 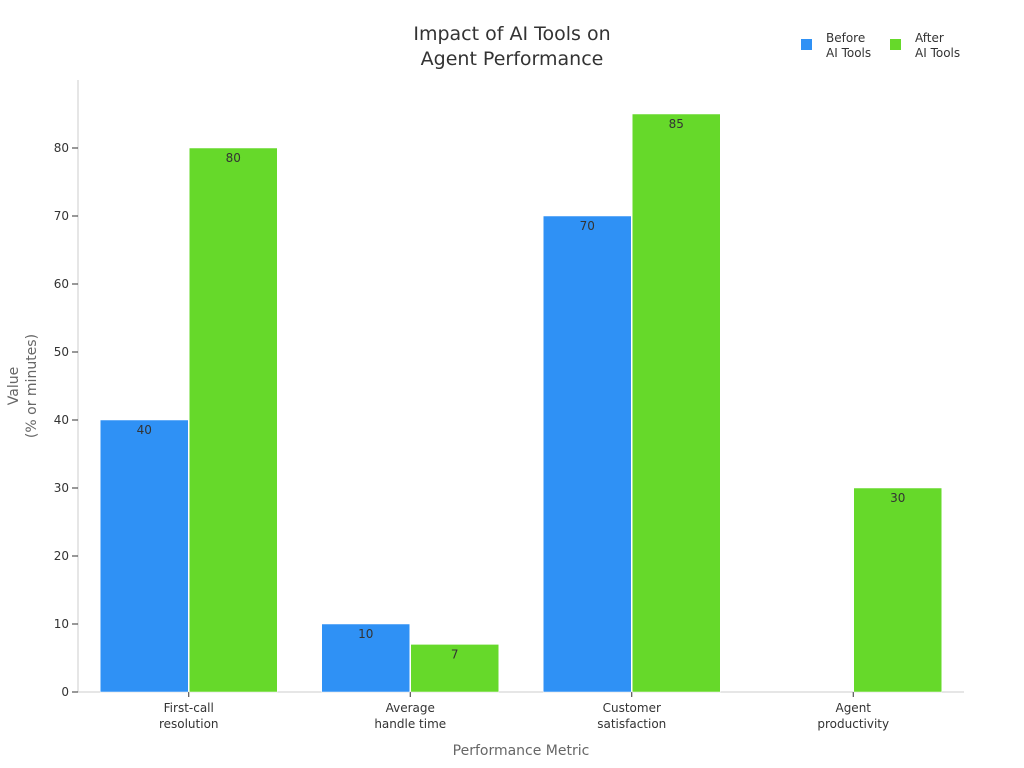 What do you see at coordinates (61, 488) in the screenshot?
I see `y-tick-label: 30` at bounding box center [61, 488].